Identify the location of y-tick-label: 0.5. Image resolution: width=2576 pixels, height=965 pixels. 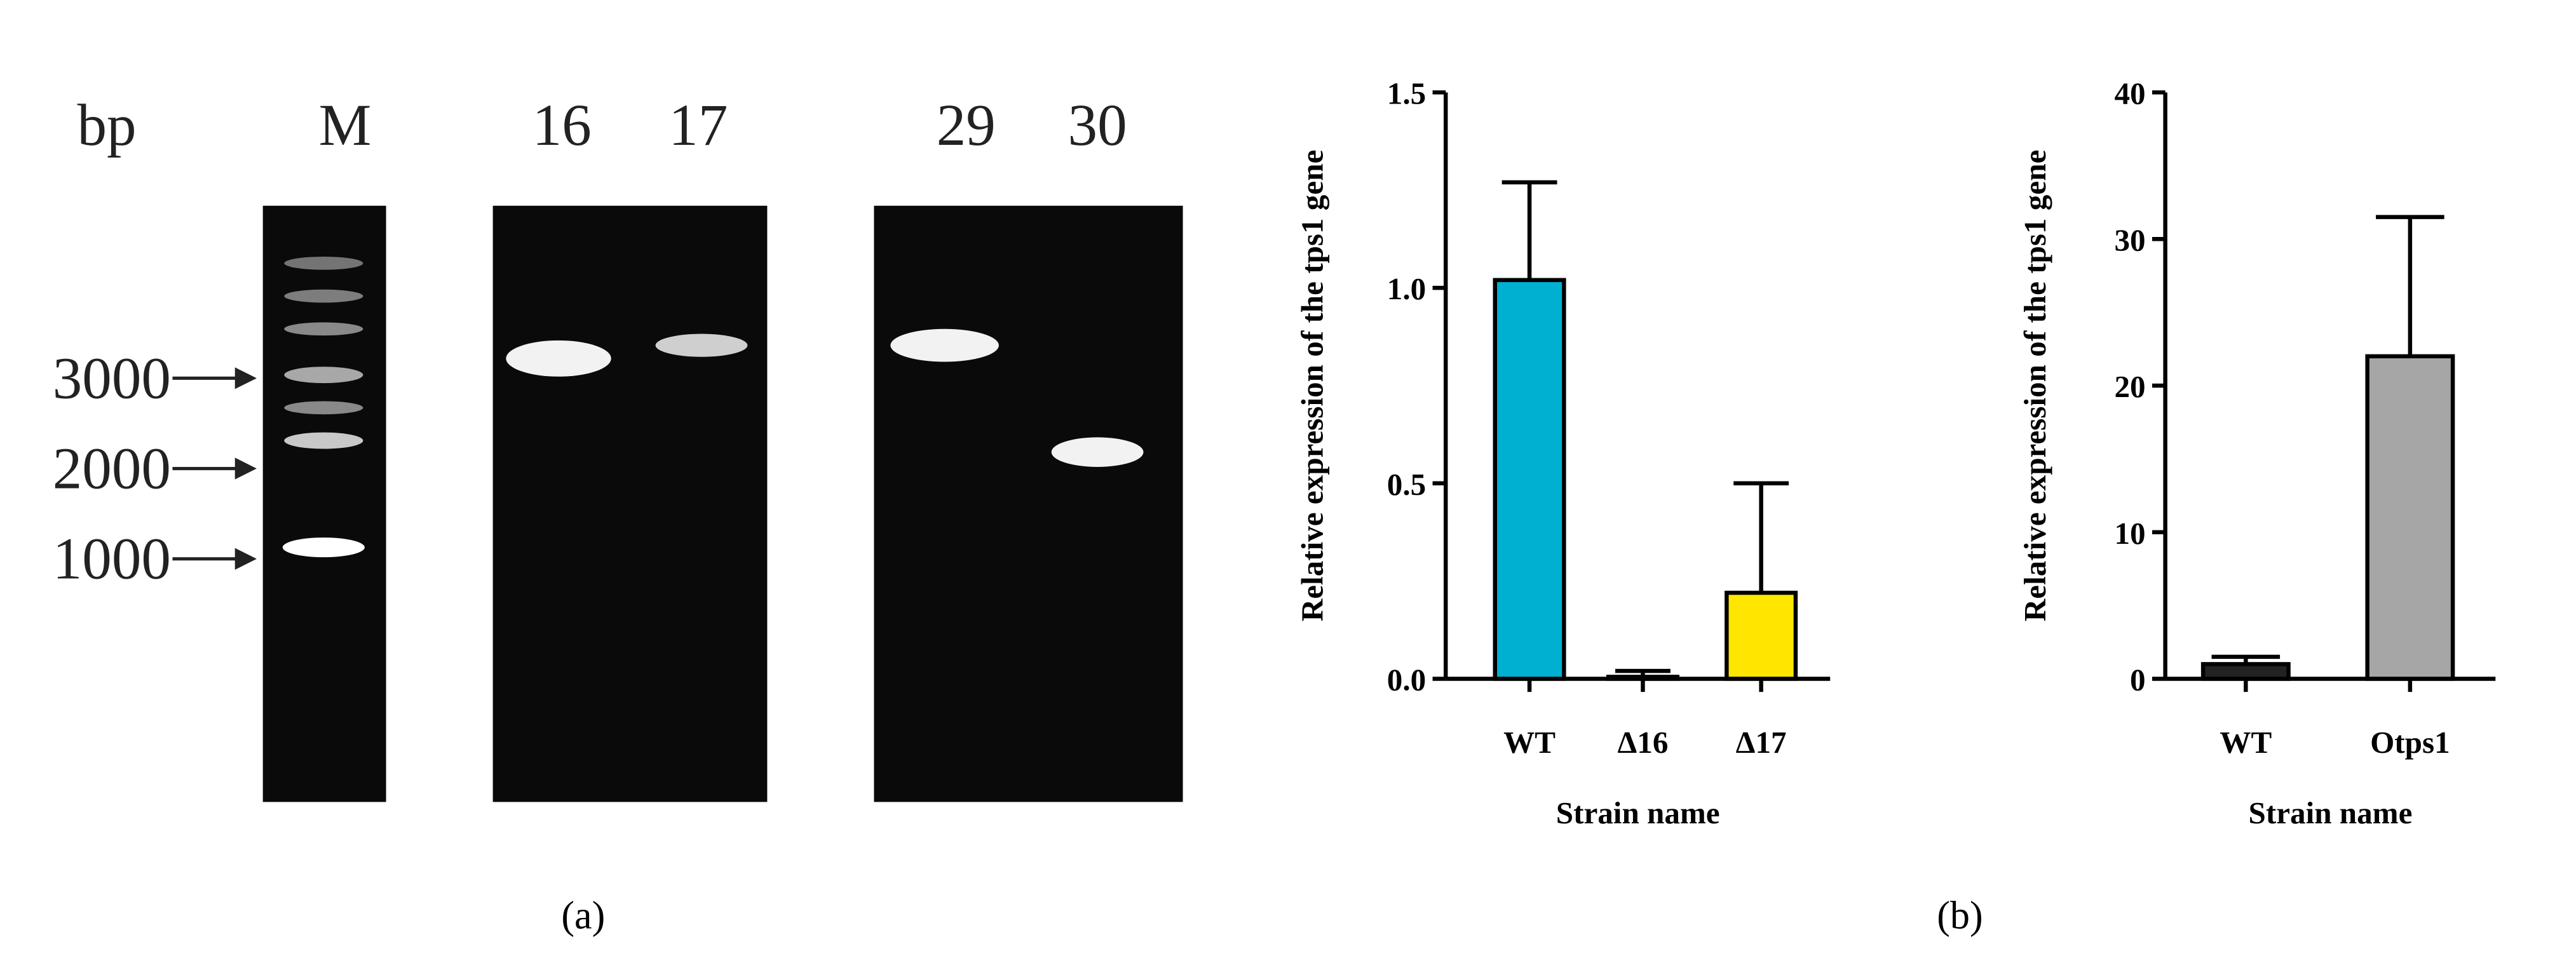
(1406, 484).